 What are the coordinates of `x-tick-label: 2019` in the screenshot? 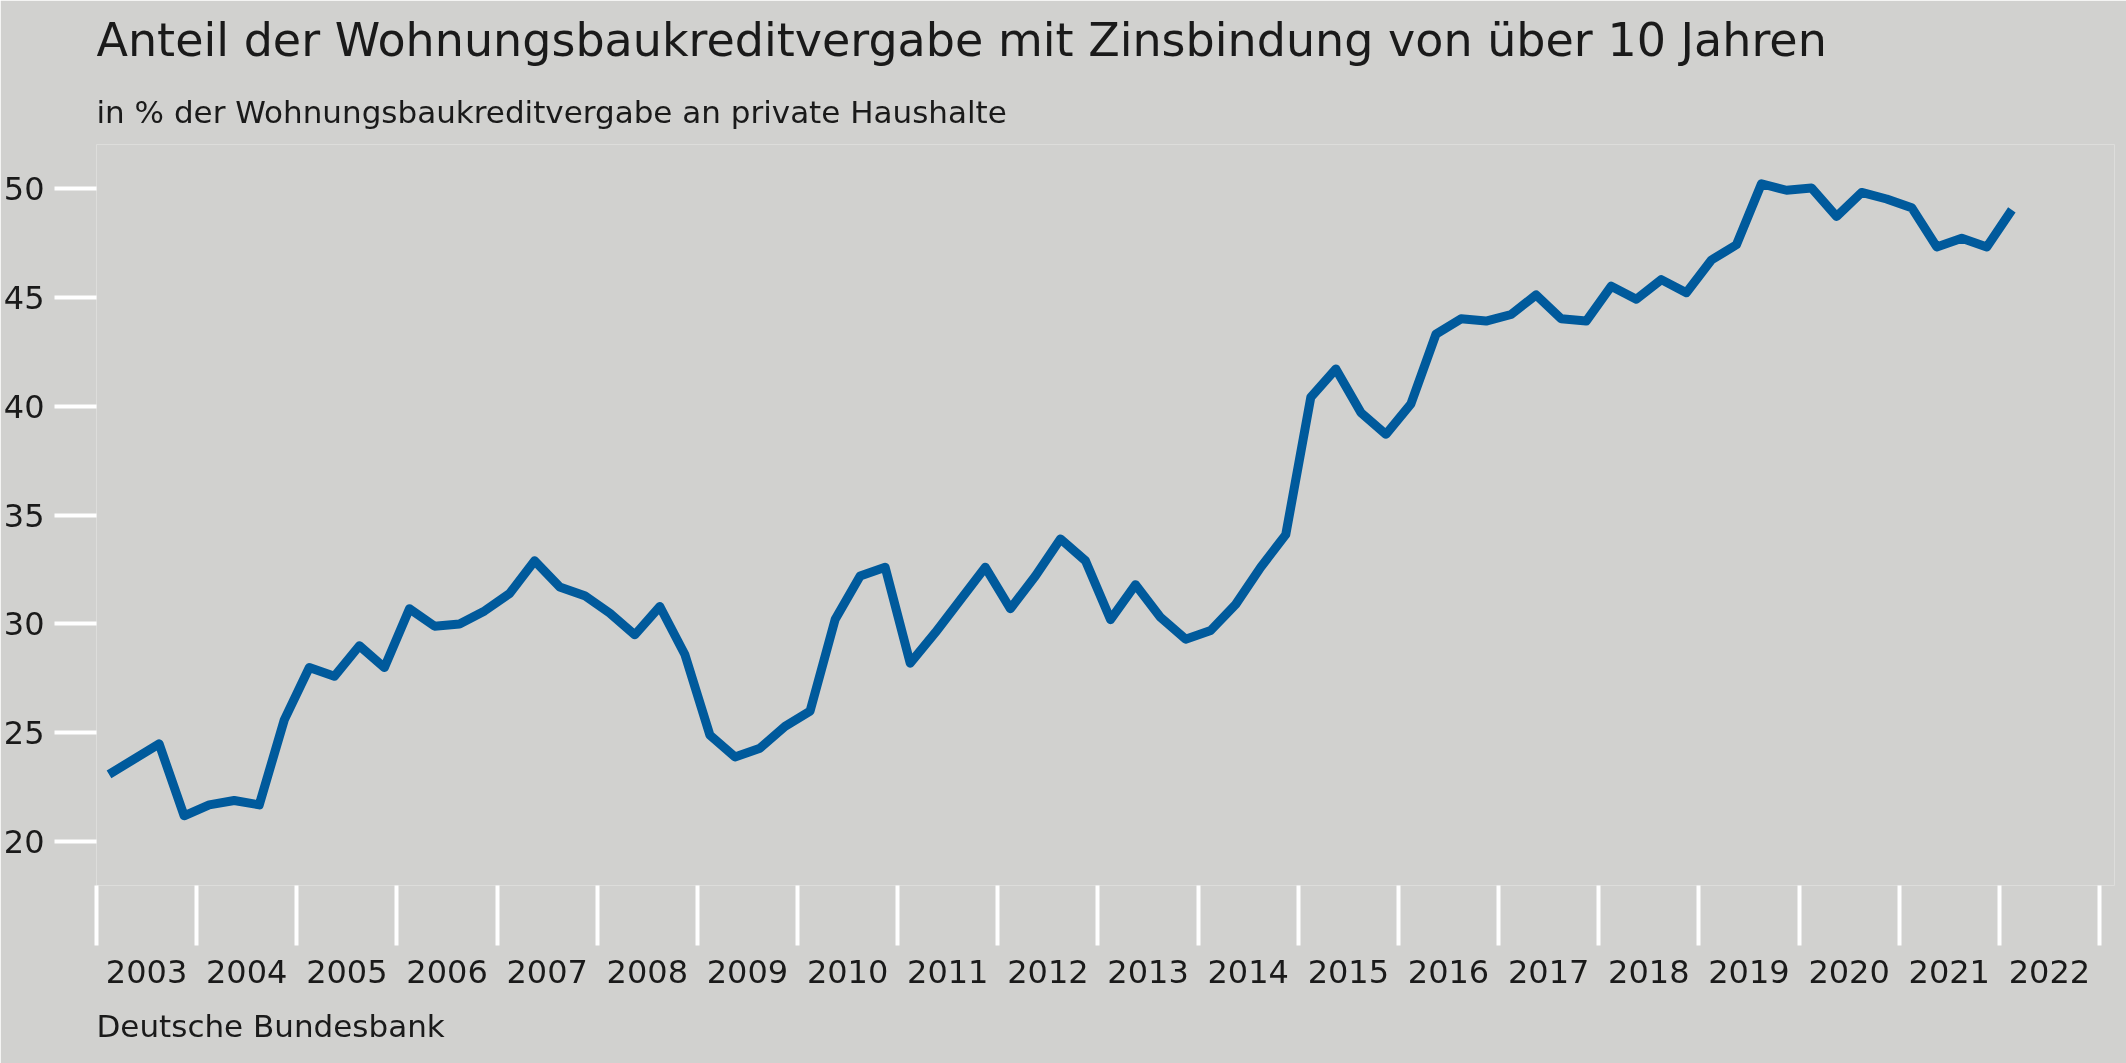 It's located at (1749, 971).